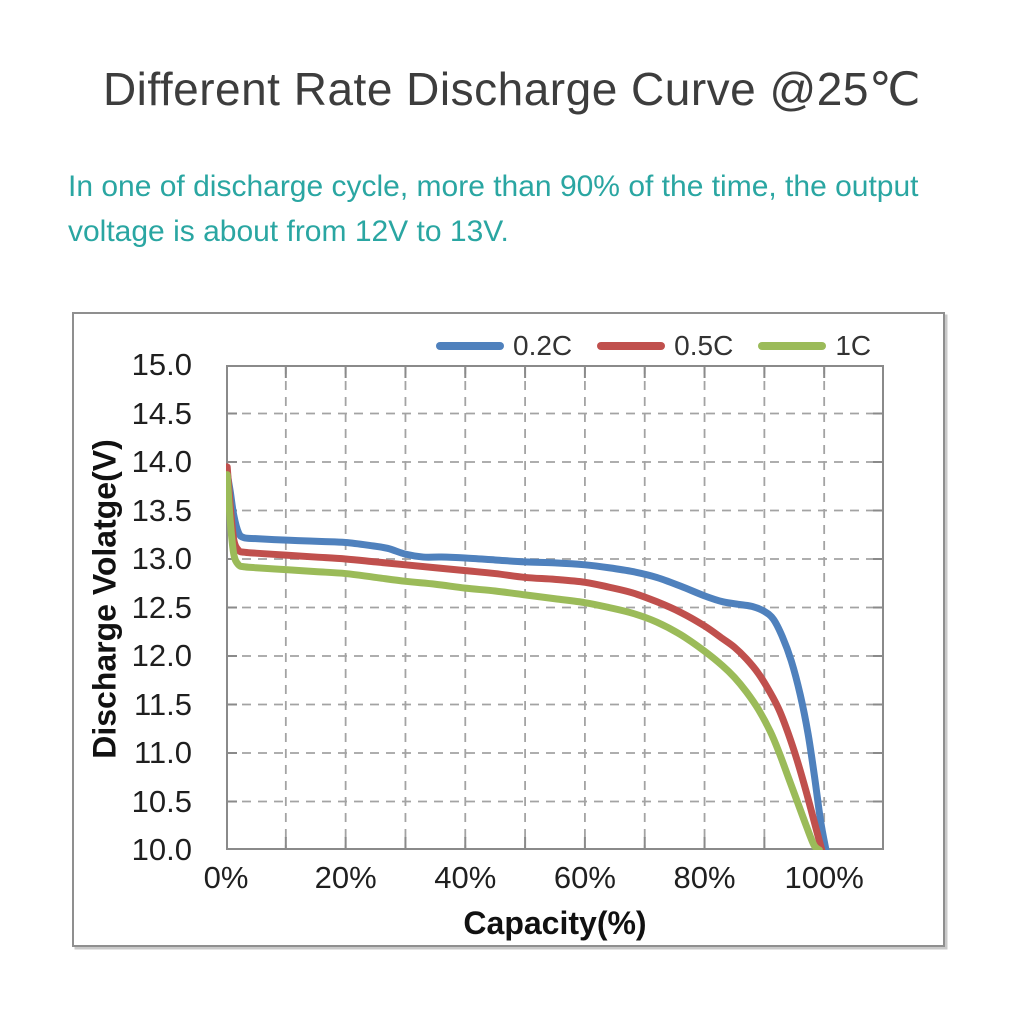 Image resolution: width=1024 pixels, height=1024 pixels. What do you see at coordinates (584, 877) in the screenshot?
I see `x-tick-label-60%: 60%` at bounding box center [584, 877].